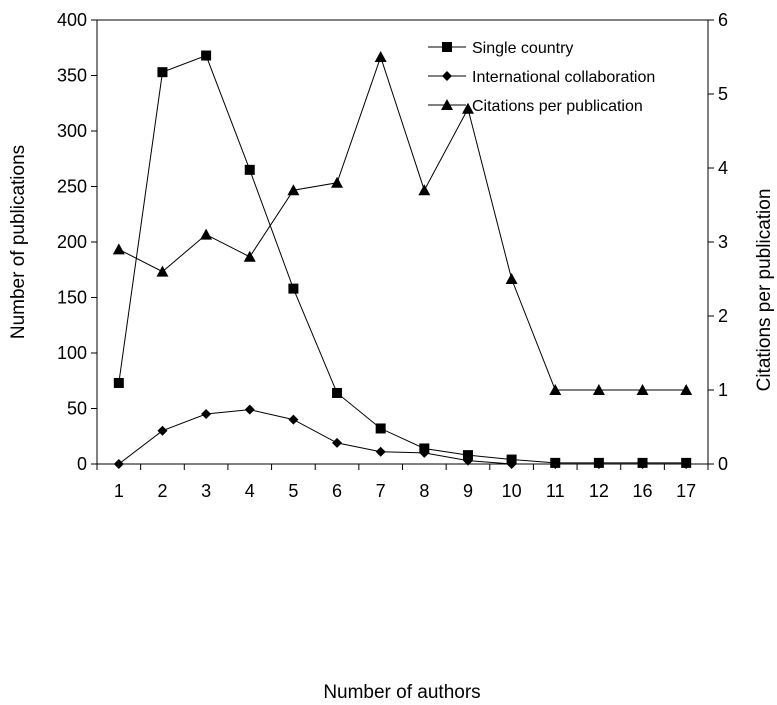 The width and height of the screenshot is (777, 705). Describe the element at coordinates (424, 491) in the screenshot. I see `x-tick-label: 8` at that location.